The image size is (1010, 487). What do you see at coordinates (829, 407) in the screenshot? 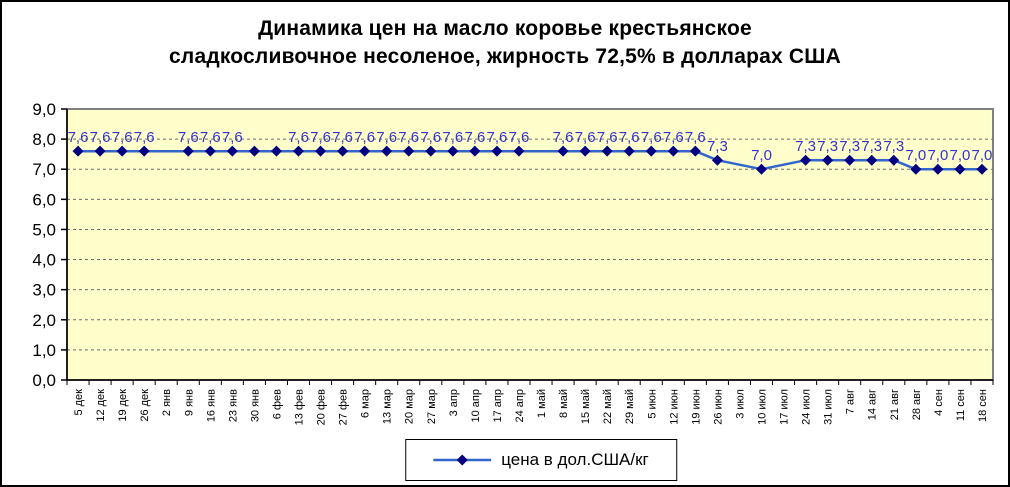
I see `x-axis-label: 31 июл` at bounding box center [829, 407].